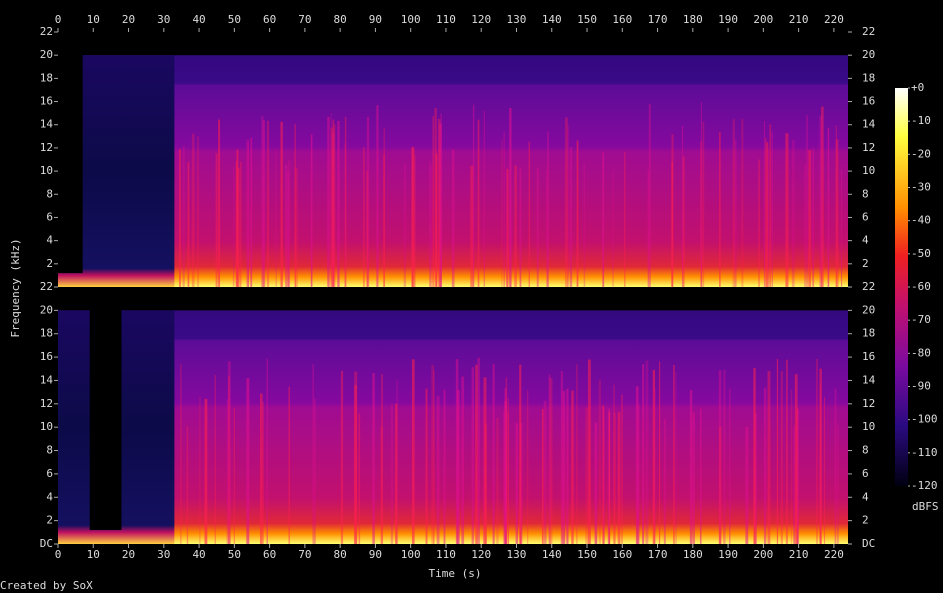 The width and height of the screenshot is (943, 593). I want to click on x-tick-label: 60, so click(269, 19).